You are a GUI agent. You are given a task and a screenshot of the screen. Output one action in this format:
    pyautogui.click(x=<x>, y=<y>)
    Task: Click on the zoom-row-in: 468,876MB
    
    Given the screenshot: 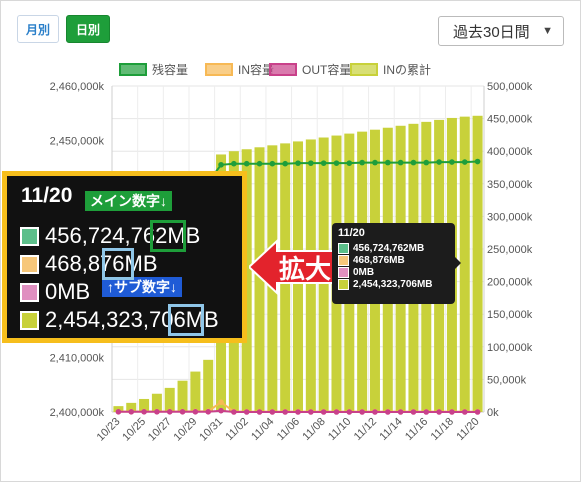 What is the action you would take?
    pyautogui.click(x=89, y=264)
    